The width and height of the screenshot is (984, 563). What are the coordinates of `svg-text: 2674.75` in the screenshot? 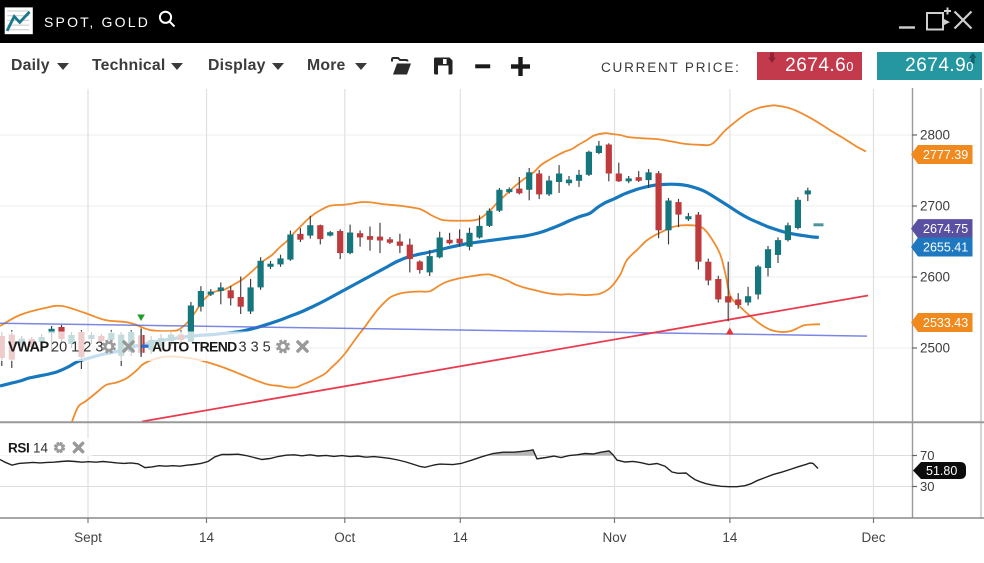 It's located at (945, 229).